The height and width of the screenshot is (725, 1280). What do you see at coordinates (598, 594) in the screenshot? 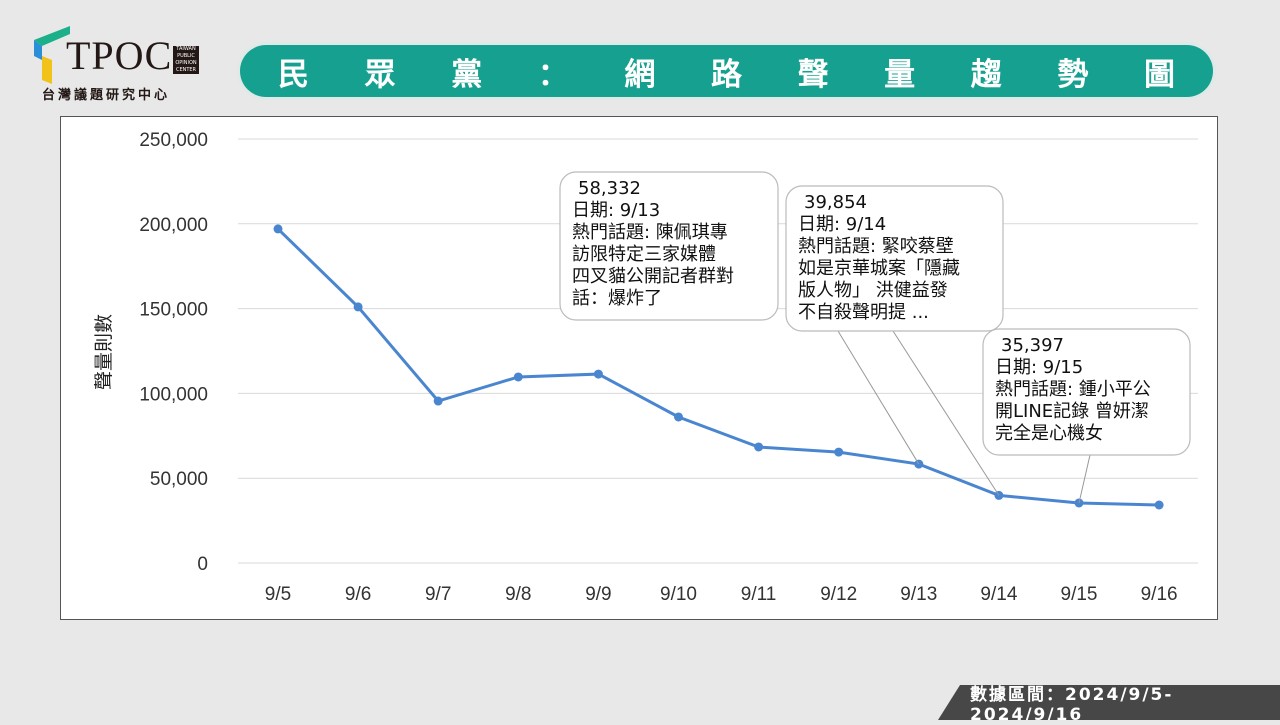
I see `x-tick-label: 9/9` at bounding box center [598, 594].